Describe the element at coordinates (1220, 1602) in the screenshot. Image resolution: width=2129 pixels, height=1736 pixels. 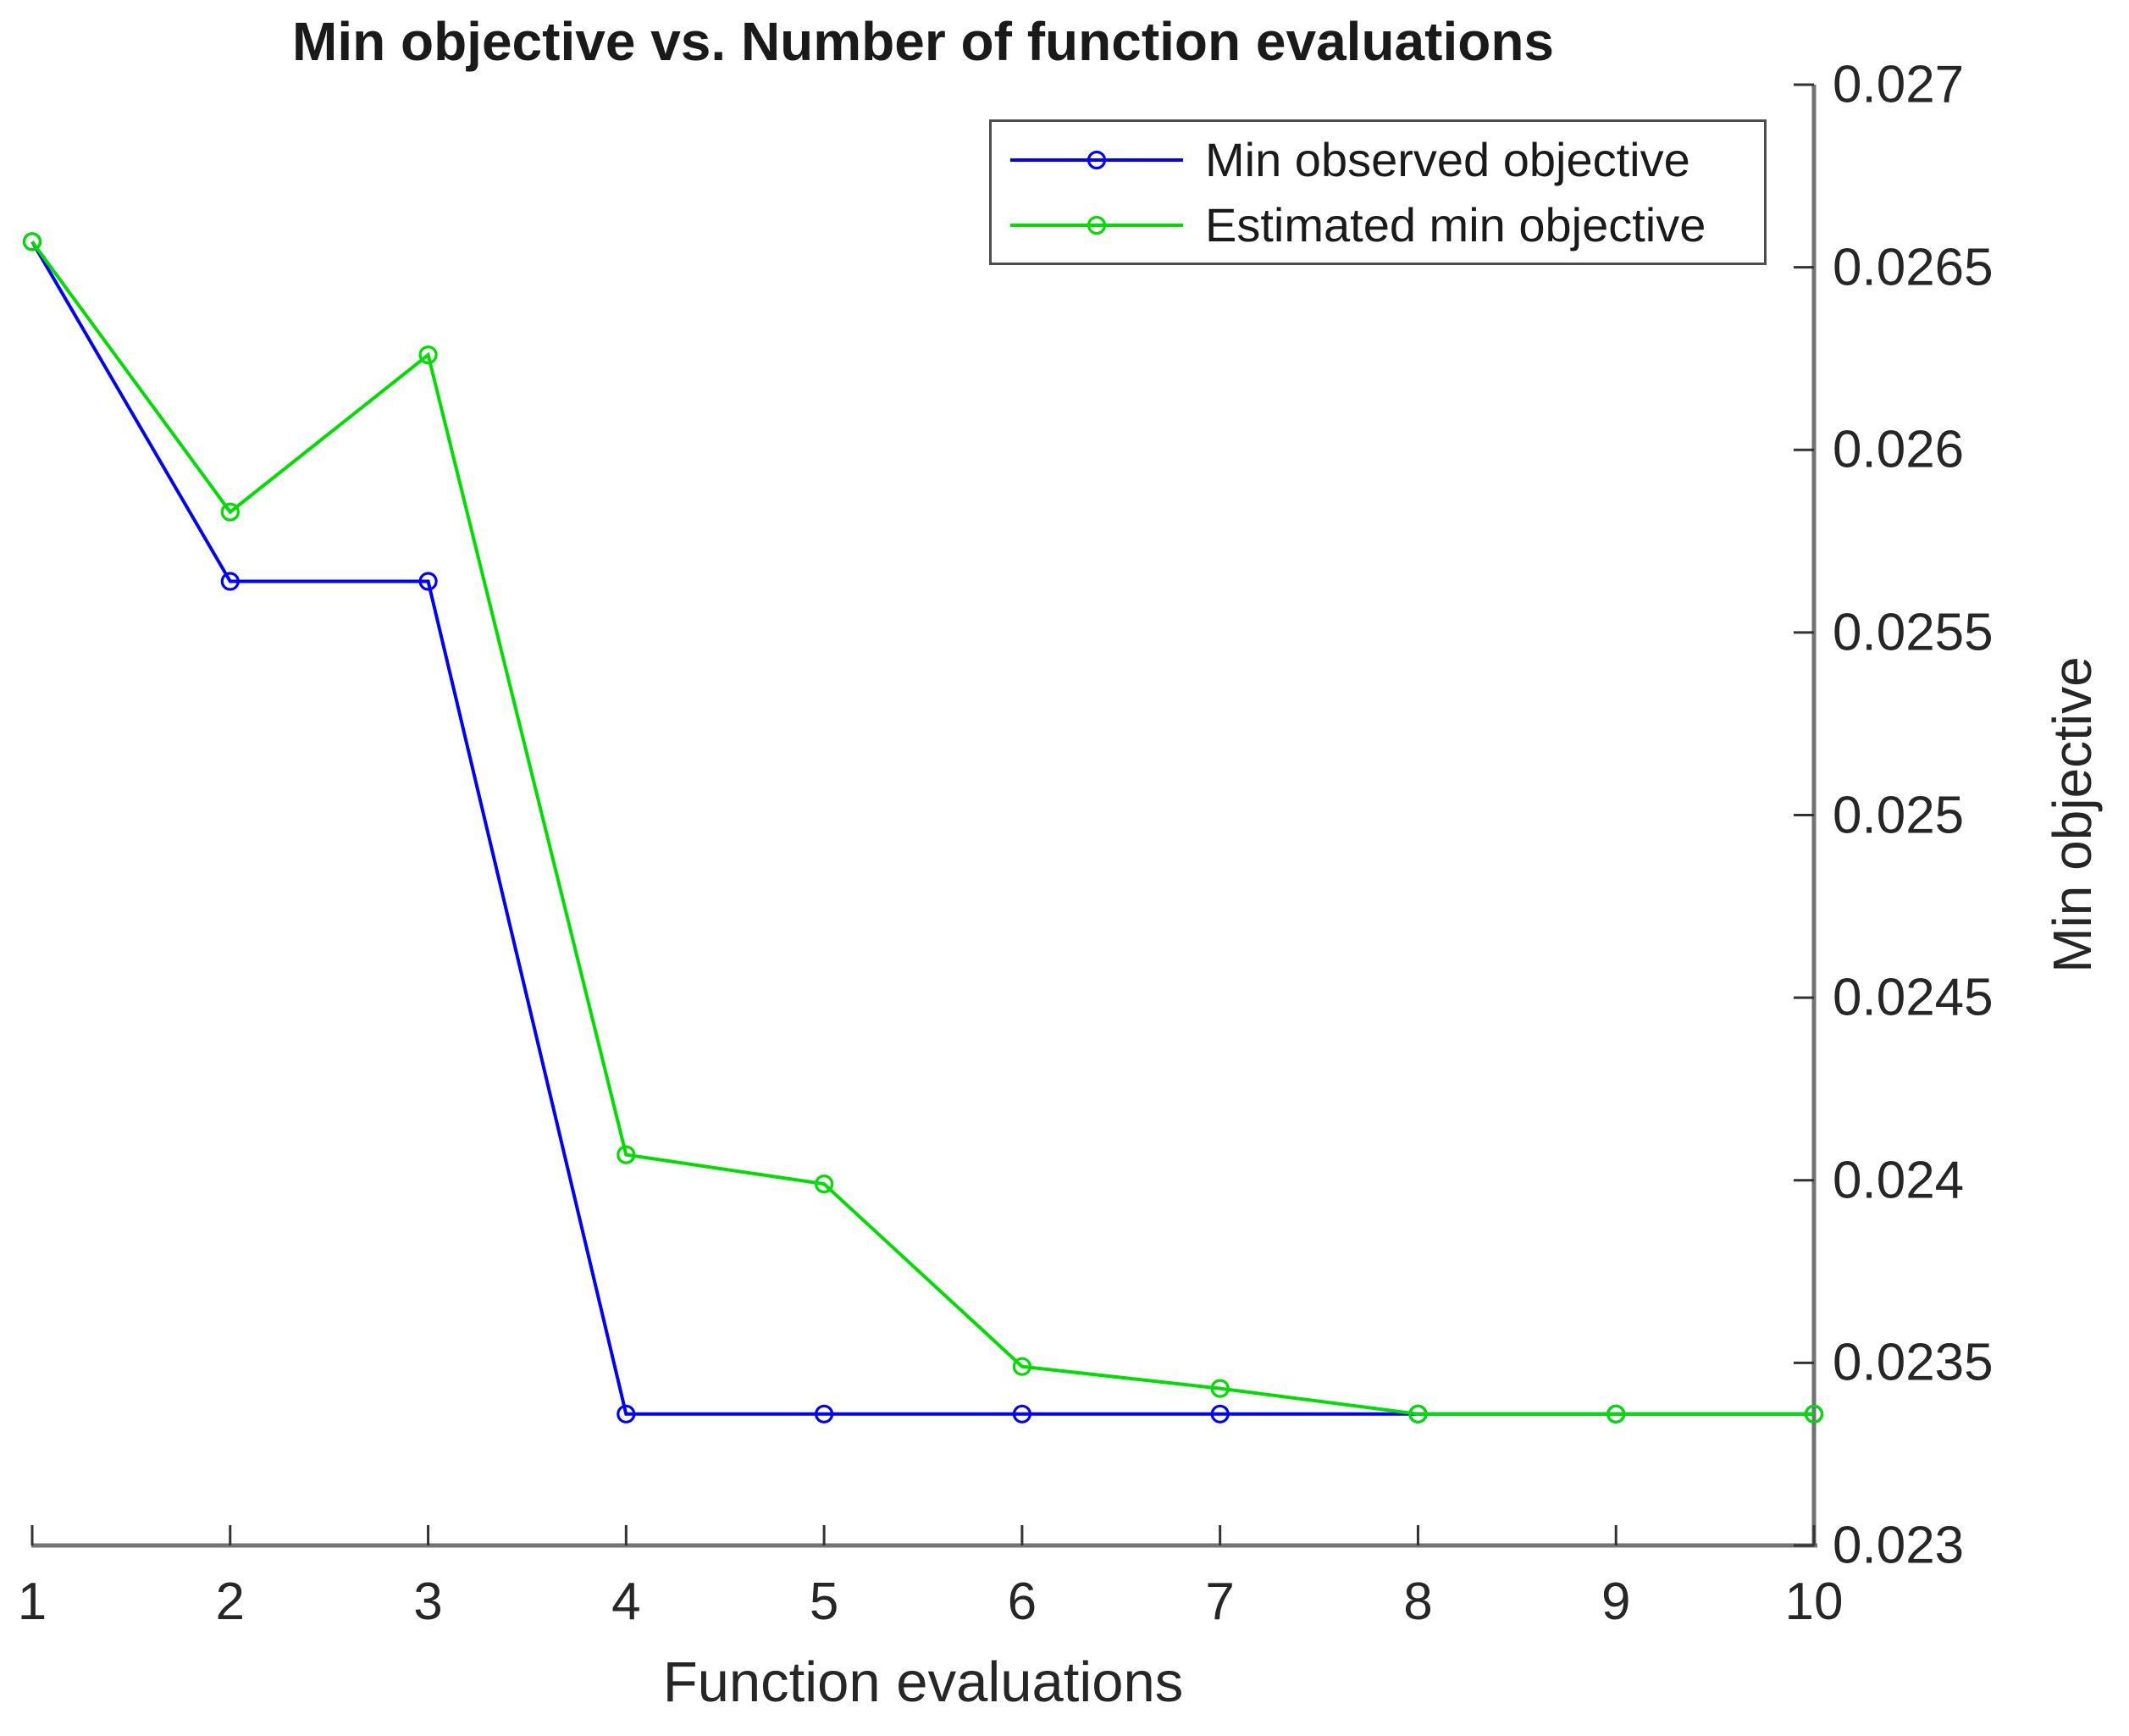
I see `x-tick-label: 7` at that location.